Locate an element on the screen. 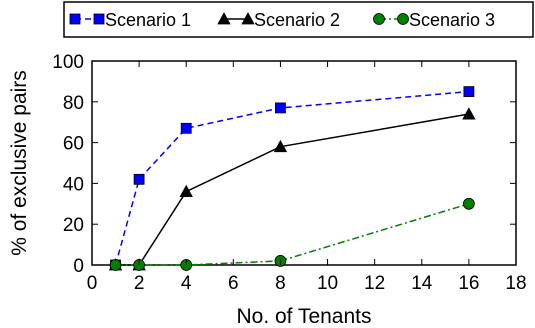  legend-entry: Scenario 3 is located at coordinates (434, 20).